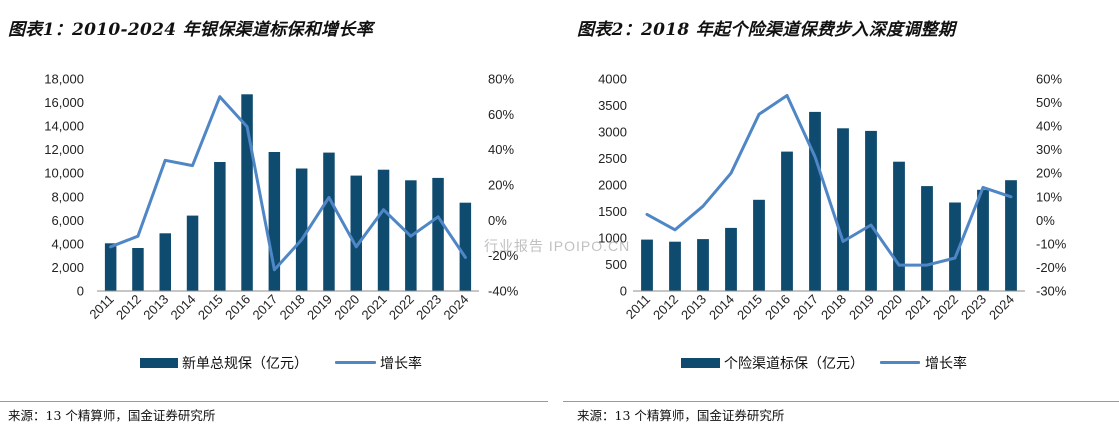  What do you see at coordinates (616, 264) in the screenshot?
I see `y-left-tick-label: 500` at bounding box center [616, 264].